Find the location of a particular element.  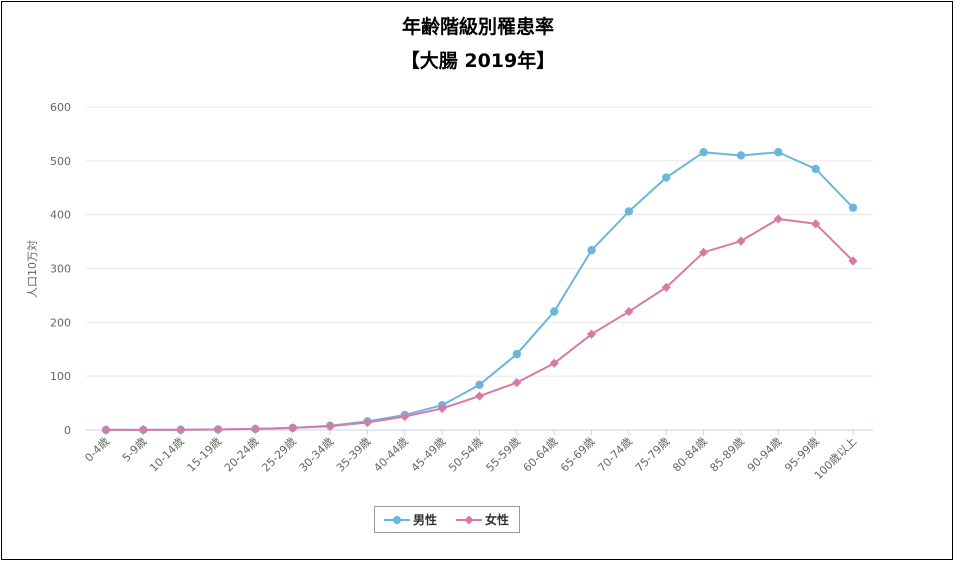

legend-item-female: 女性 is located at coordinates (486, 520).